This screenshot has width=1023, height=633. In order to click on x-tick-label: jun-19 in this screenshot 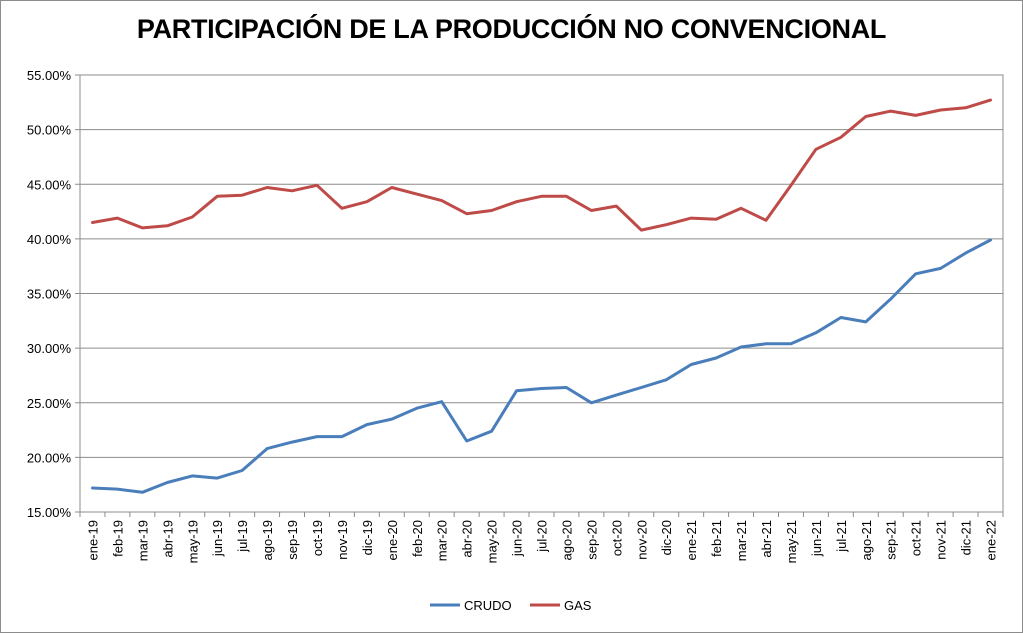, I will do `click(217, 538)`.